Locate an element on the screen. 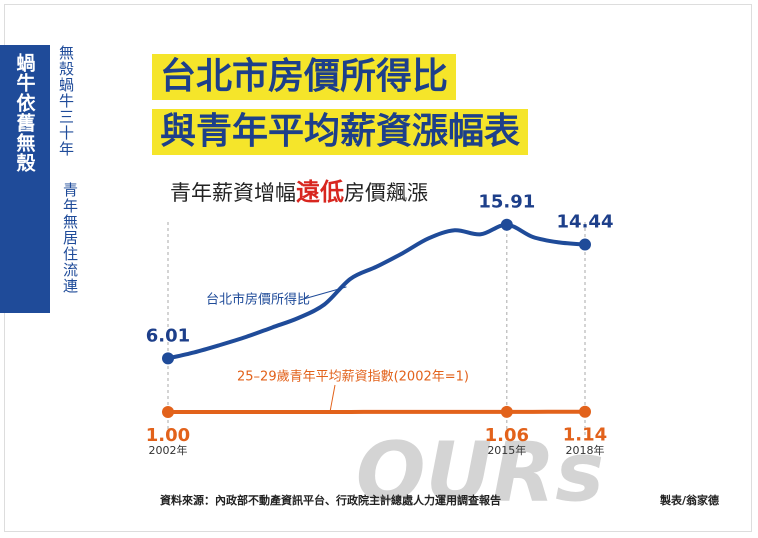  subtitle-part: 青年薪資增幅 is located at coordinates (233, 193).